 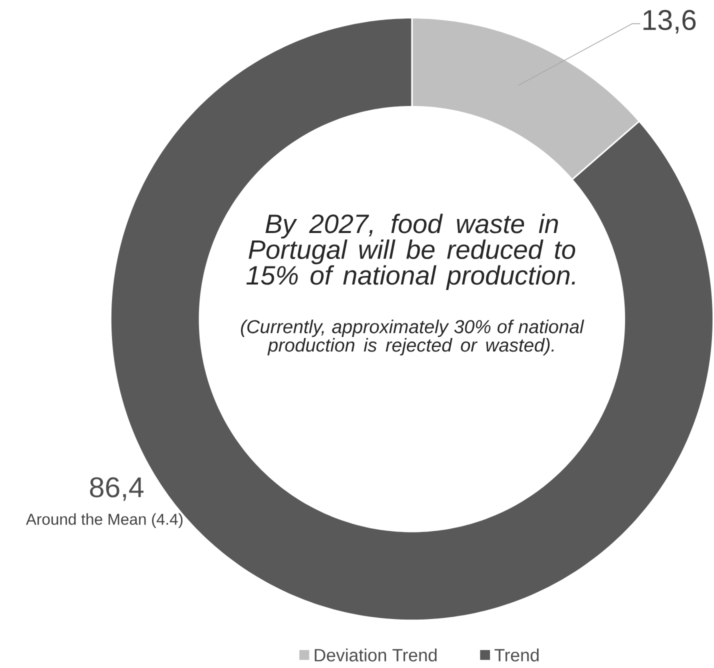 I want to click on legend-label: Deviation Trend, so click(x=375, y=655).